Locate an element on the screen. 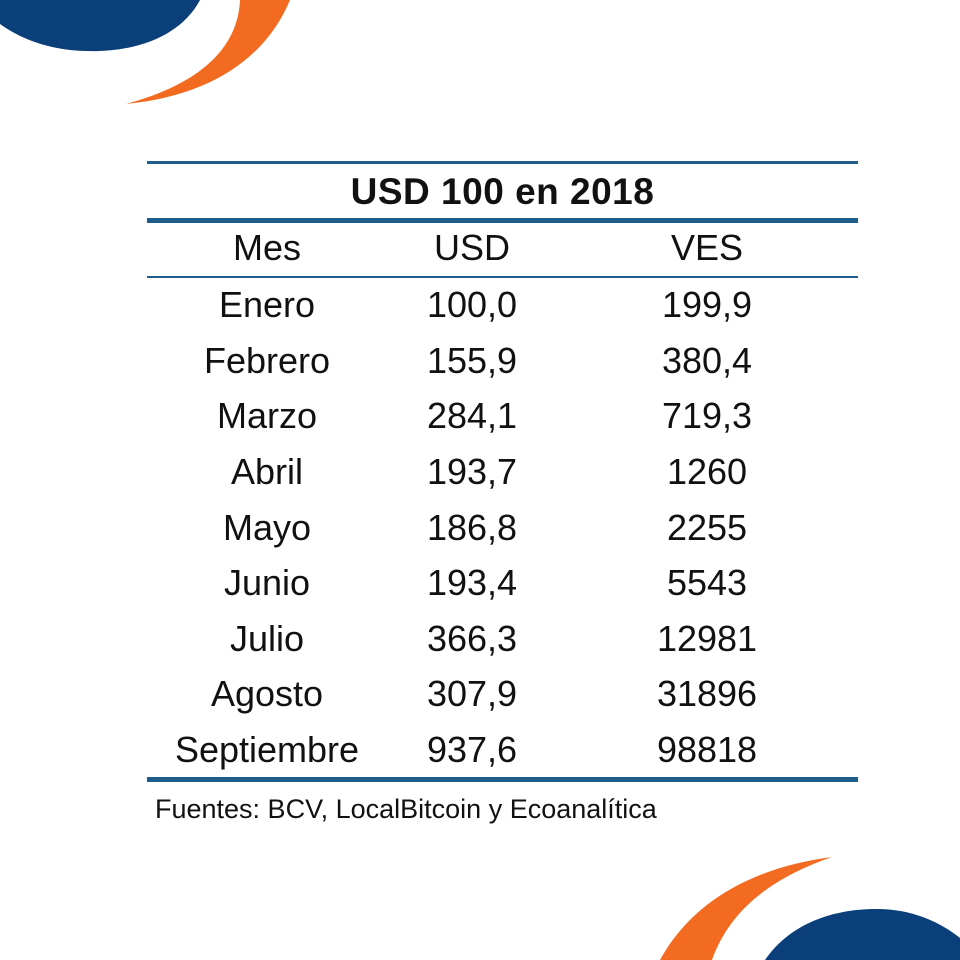 This screenshot has width=960, height=960. usd-value-cell: 937,6 is located at coordinates (472, 749).